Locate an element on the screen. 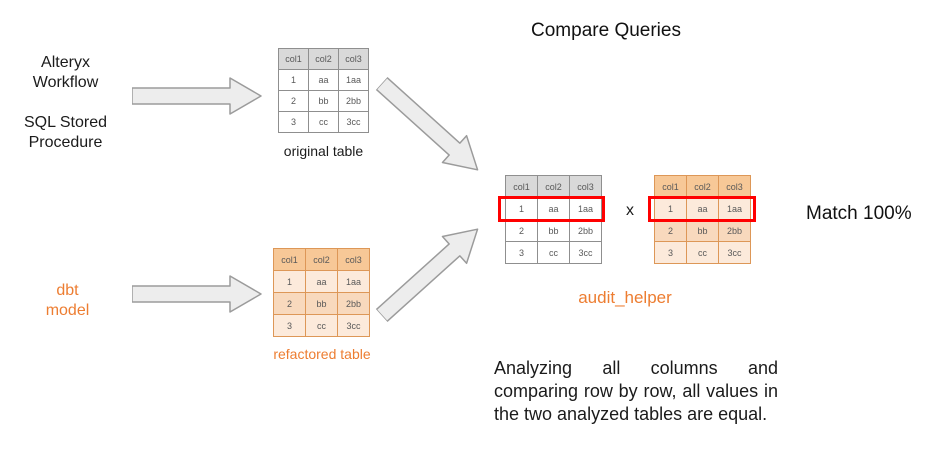  source-dbt-line1: dbt is located at coordinates (67, 290).